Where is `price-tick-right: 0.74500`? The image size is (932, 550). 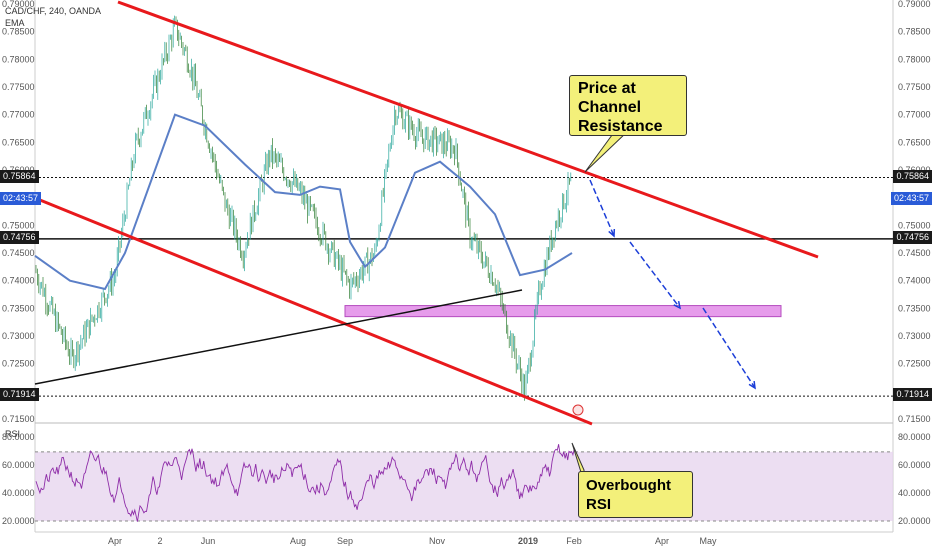 price-tick-right: 0.74500 is located at coordinates (914, 253).